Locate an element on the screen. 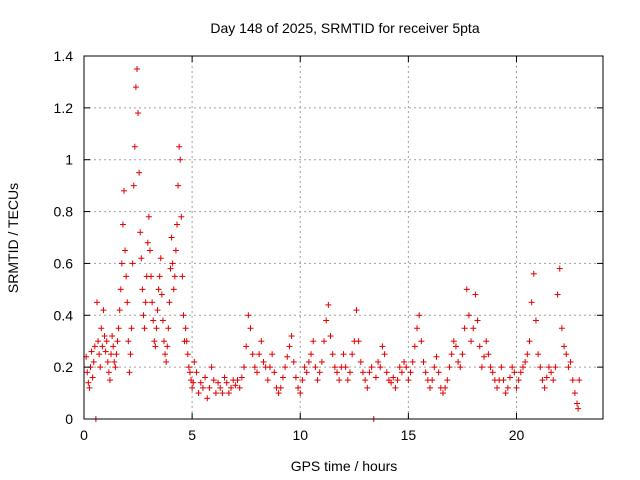 The image size is (640, 480). y-tick-label: 0.8 is located at coordinates (64, 212).